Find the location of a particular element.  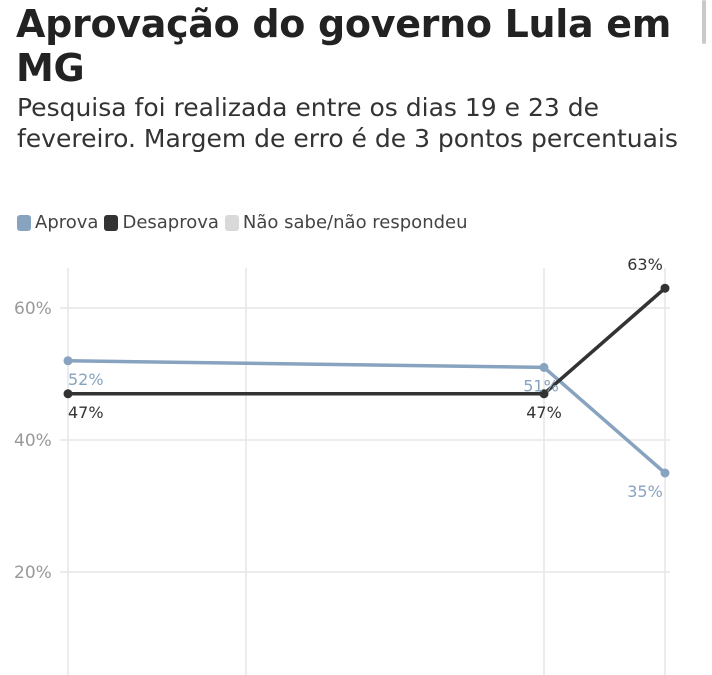

y-tick-label: 40% is located at coordinates (33, 441).